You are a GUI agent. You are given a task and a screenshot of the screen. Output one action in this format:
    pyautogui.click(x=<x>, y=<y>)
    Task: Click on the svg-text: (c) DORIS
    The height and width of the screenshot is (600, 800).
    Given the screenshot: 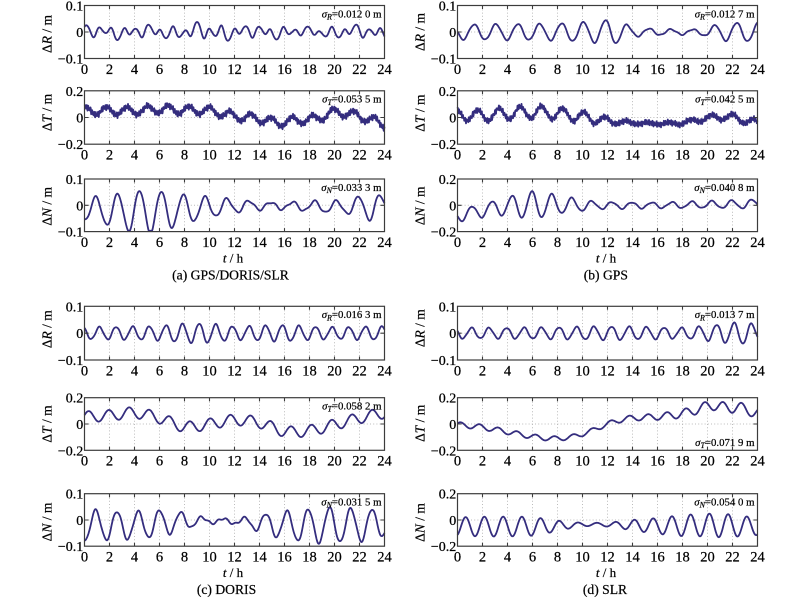 What is the action you would take?
    pyautogui.click(x=226, y=590)
    